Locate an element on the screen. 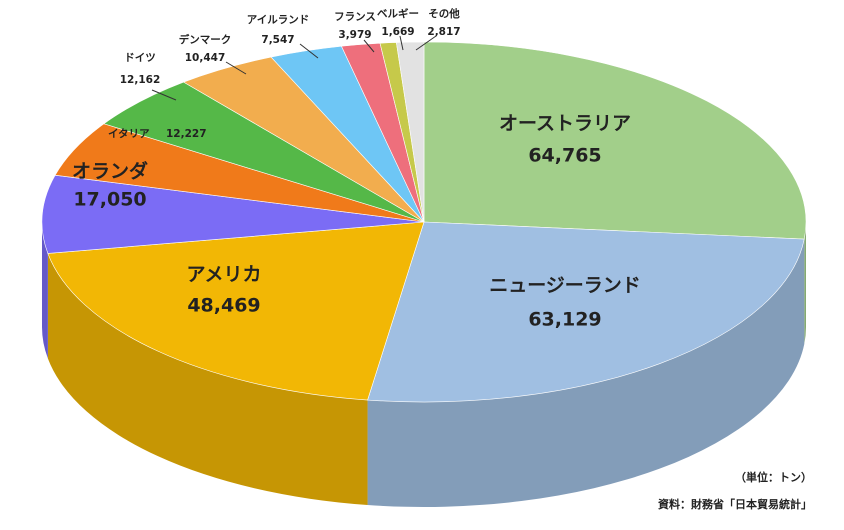 The width and height of the screenshot is (844, 530). value-label: 10,447 is located at coordinates (205, 58).